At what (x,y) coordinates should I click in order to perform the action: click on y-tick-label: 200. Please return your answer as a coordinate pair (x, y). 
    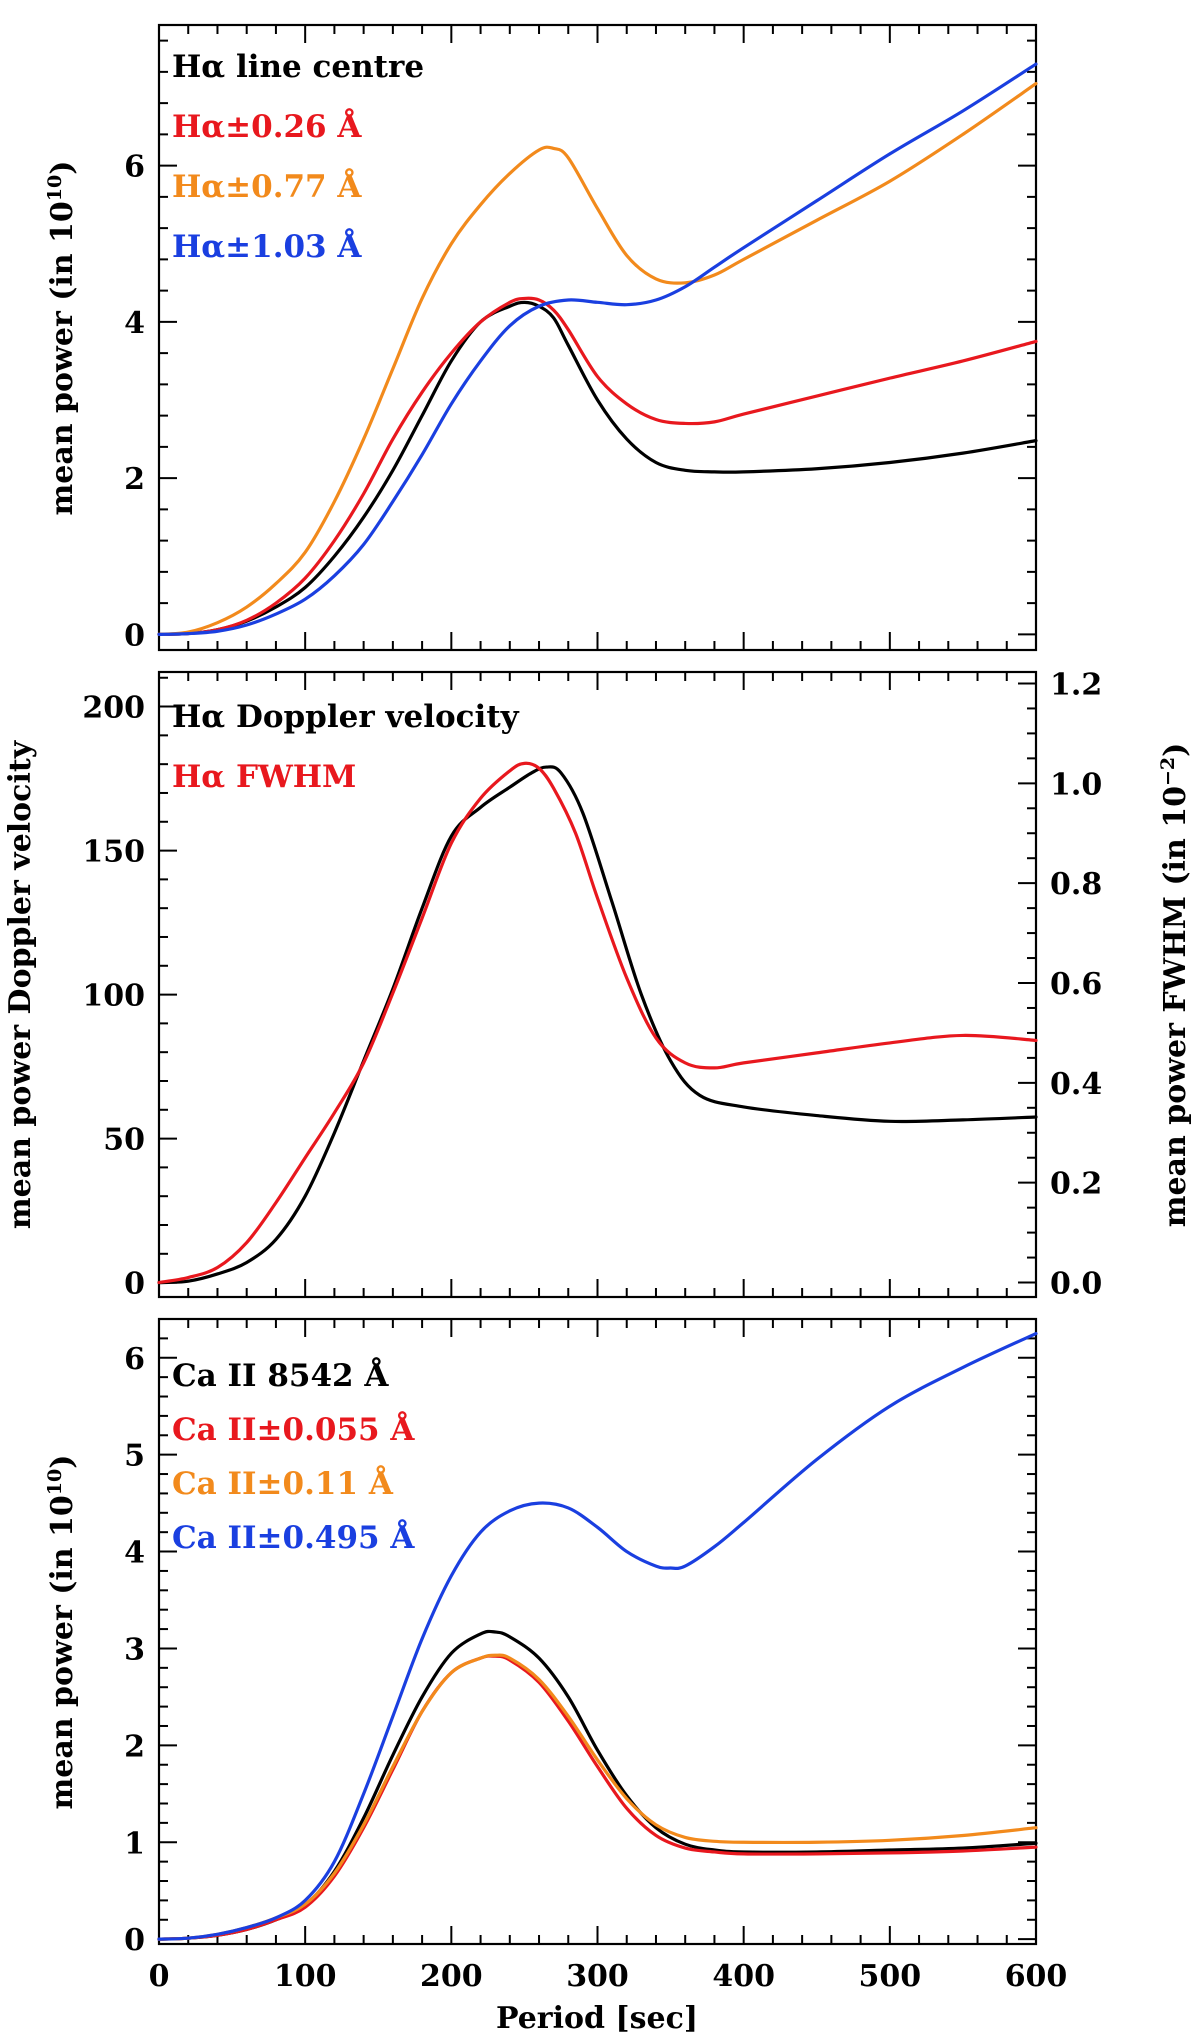
    Looking at the image, I should click on (113, 708).